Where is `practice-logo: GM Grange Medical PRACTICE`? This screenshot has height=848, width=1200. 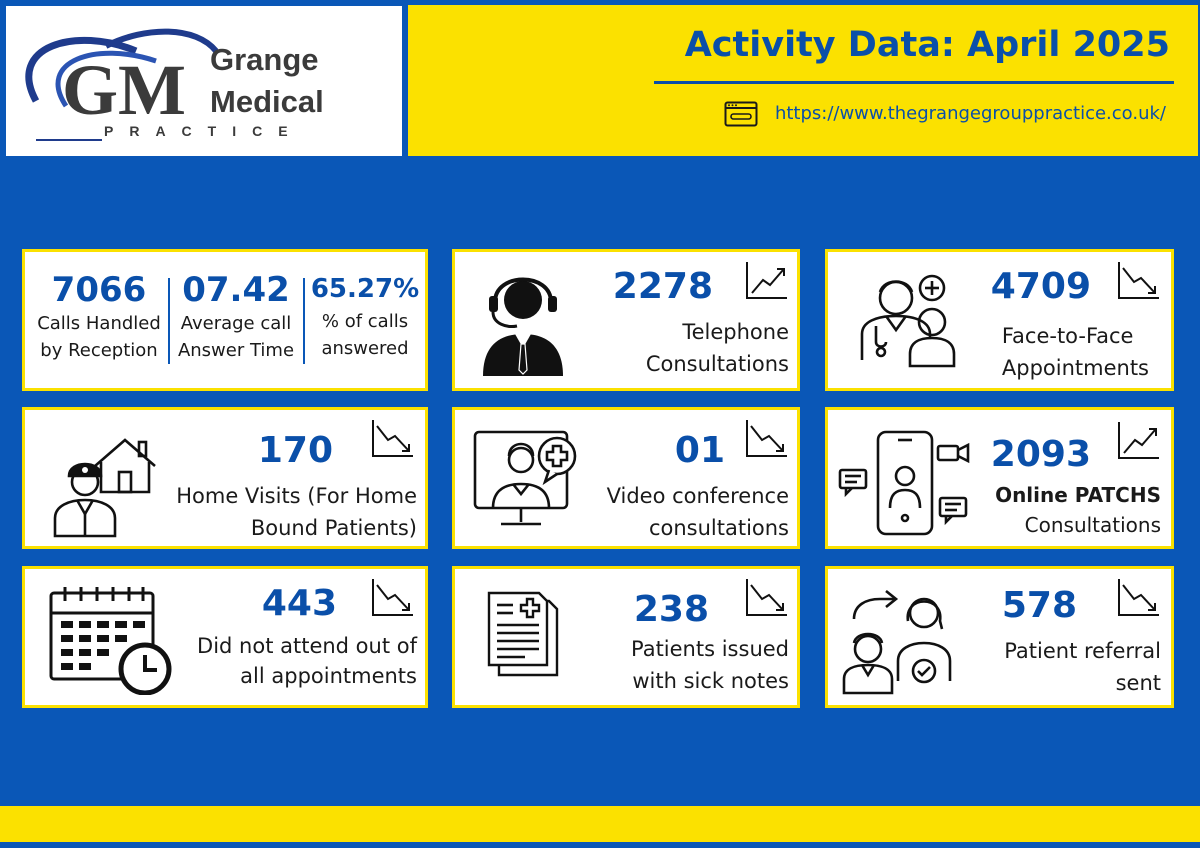
practice-logo: GM Grange Medical PRACTICE is located at coordinates (204, 81).